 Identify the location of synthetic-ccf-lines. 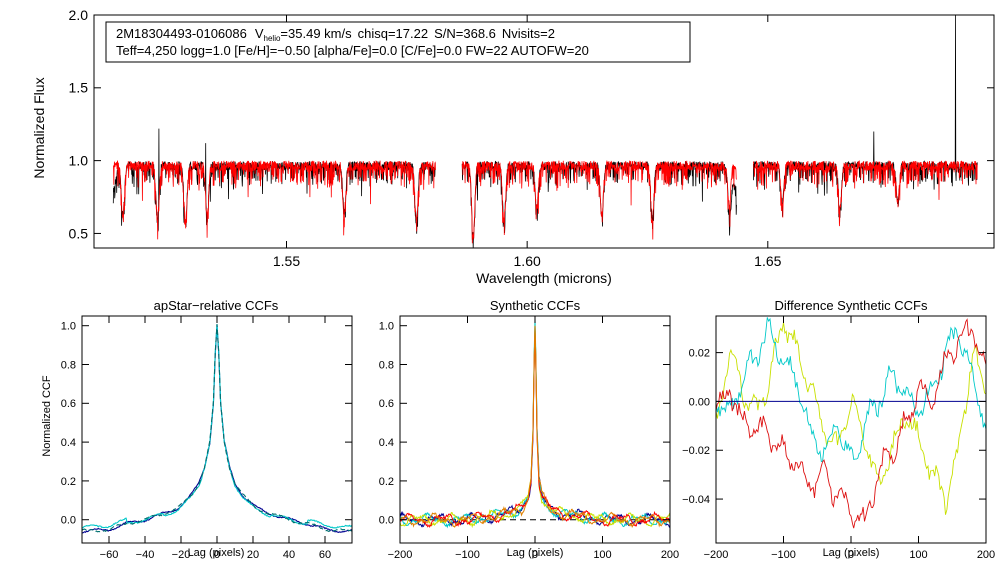
(535, 423).